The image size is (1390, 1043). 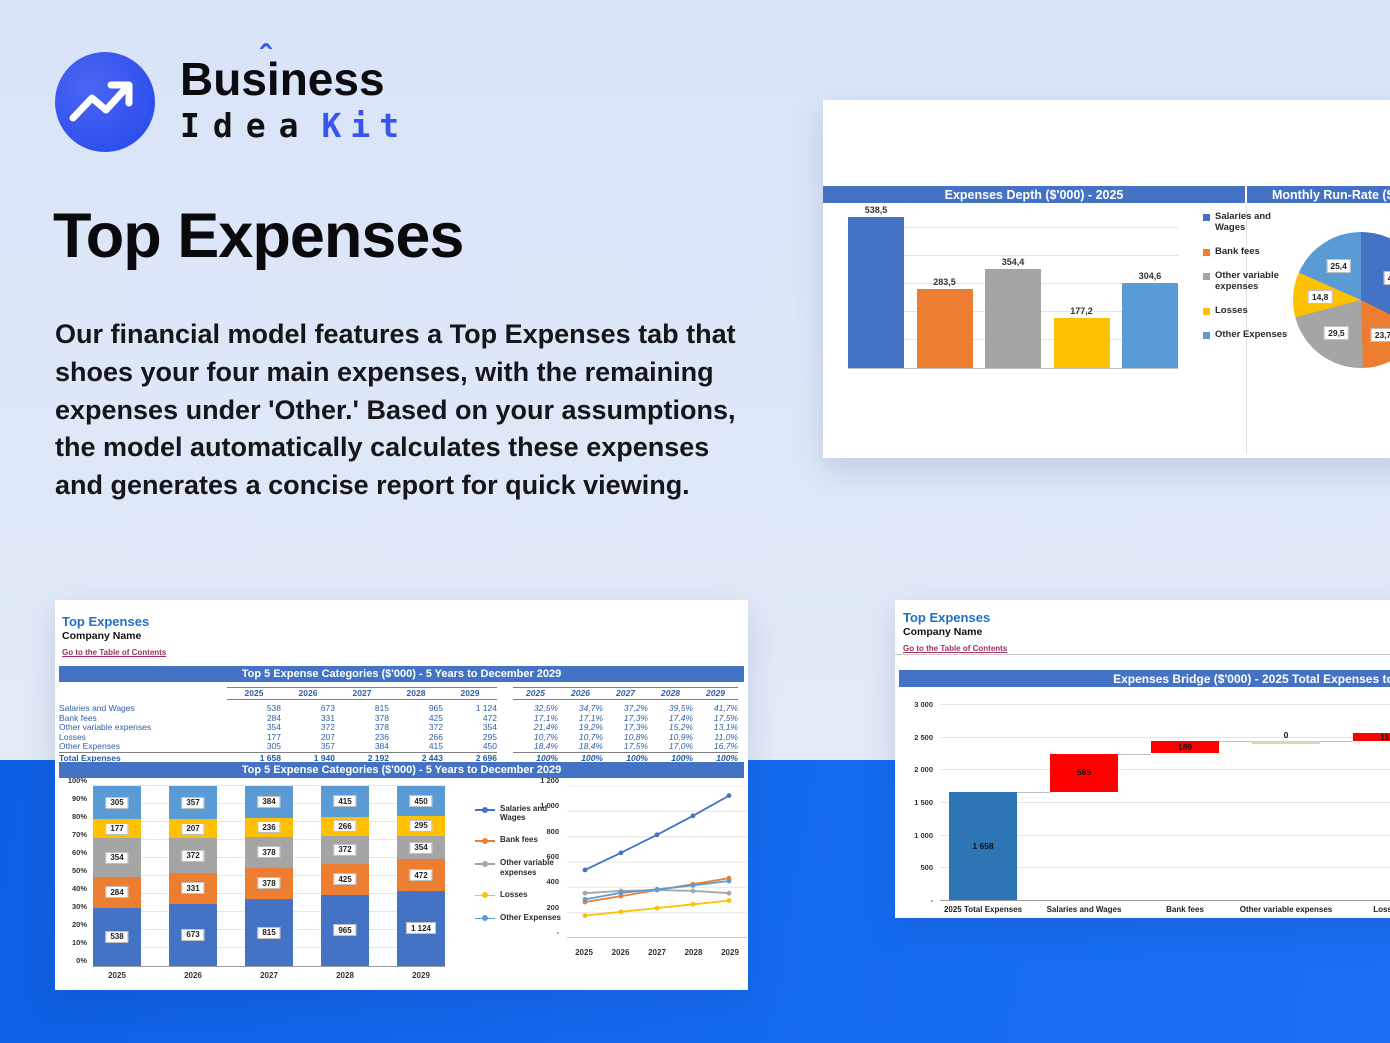 What do you see at coordinates (558, 932) in the screenshot?
I see `y-tick-label: -` at bounding box center [558, 932].